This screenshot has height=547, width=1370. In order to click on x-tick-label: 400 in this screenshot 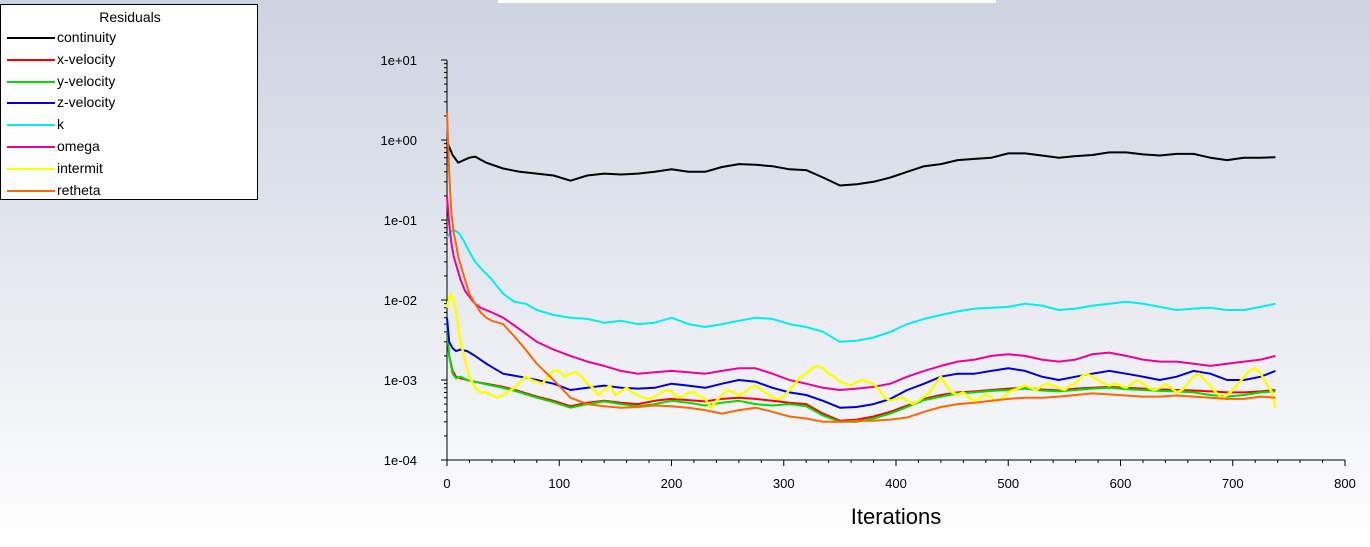, I will do `click(896, 483)`.